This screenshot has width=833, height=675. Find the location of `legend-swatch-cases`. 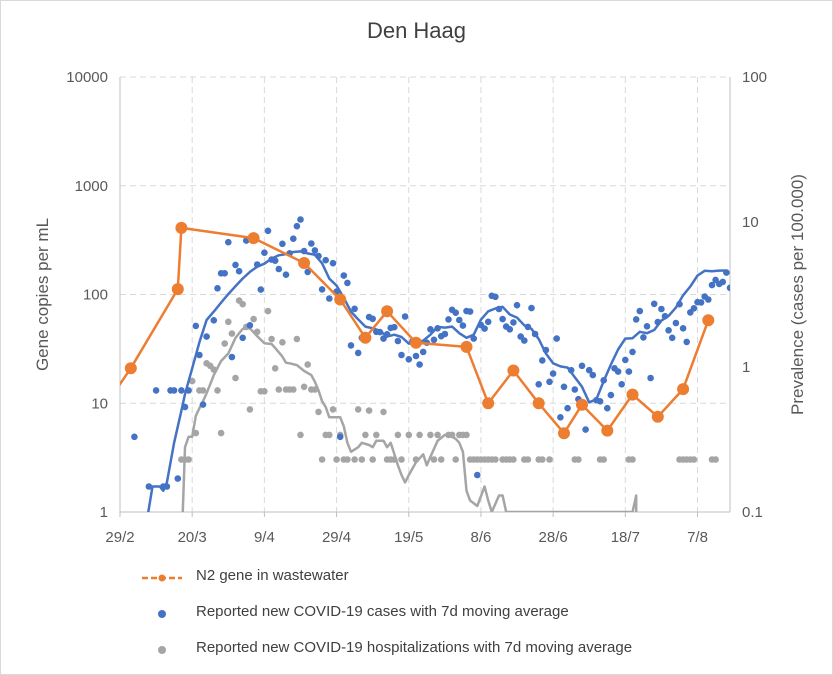

legend-swatch-cases is located at coordinates (162, 614).